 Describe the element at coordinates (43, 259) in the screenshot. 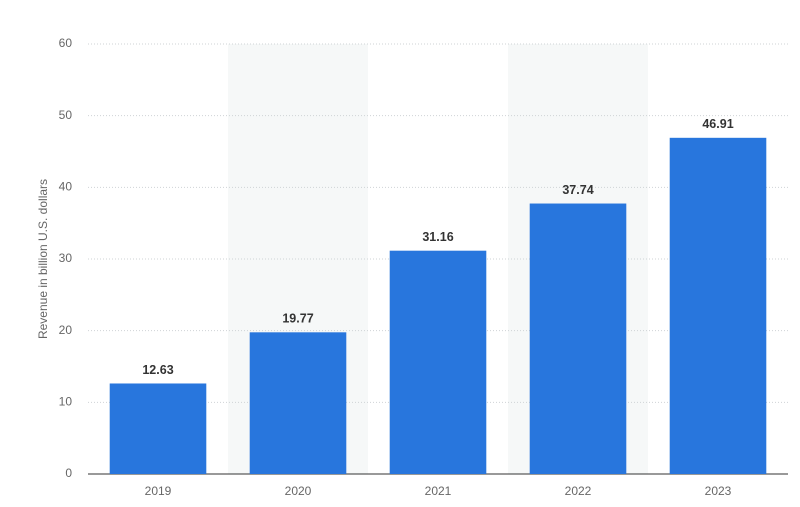

I see `y-axis-title: Revenue in billion U.S. dollars` at that location.